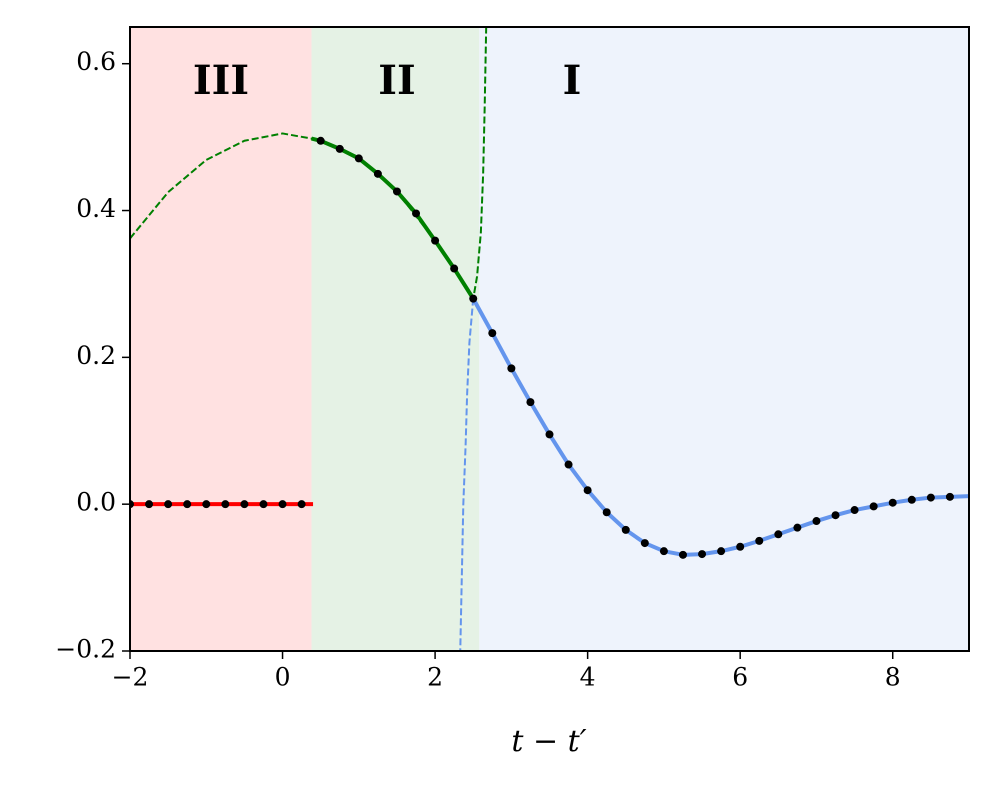 Image resolution: width=997 pixels, height=794 pixels. Describe the element at coordinates (96, 208) in the screenshot. I see `y-tick-label: 0.4` at that location.